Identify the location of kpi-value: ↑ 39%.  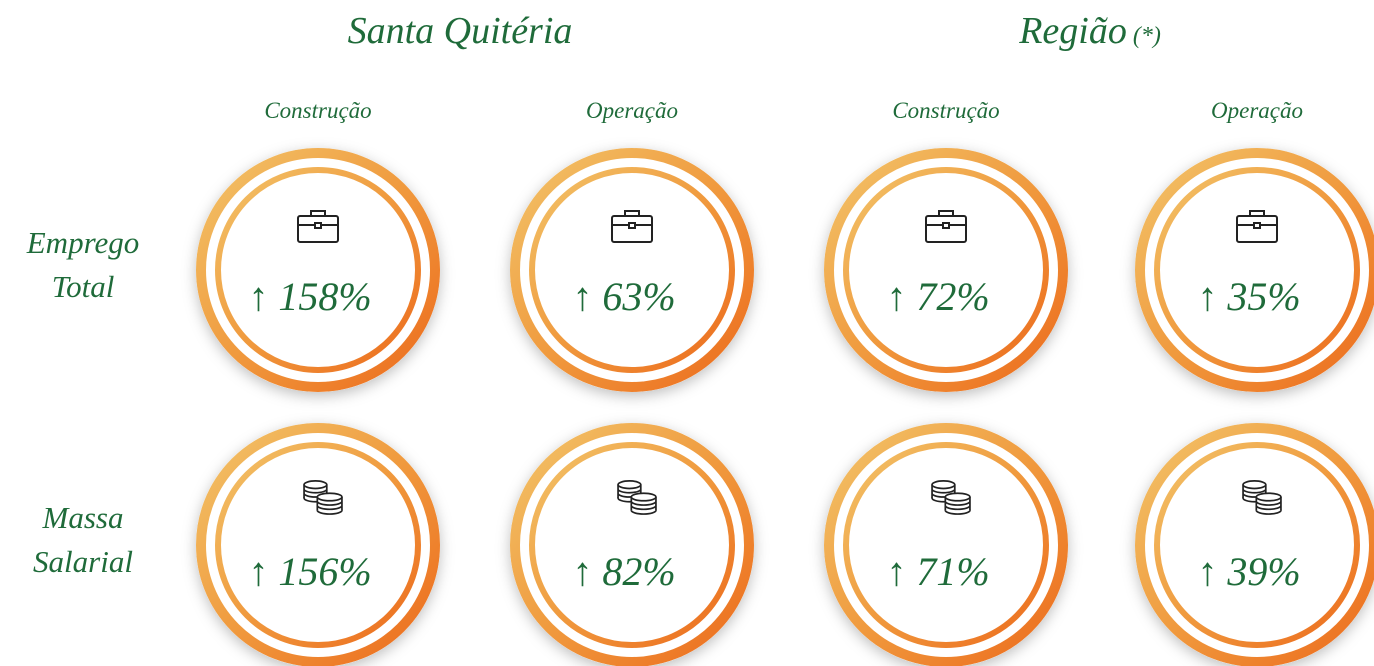
(1248, 571).